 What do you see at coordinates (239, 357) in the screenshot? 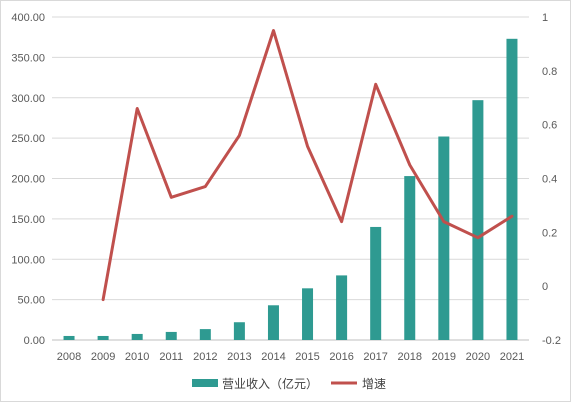
I see `x-tick-label: 2013` at bounding box center [239, 357].